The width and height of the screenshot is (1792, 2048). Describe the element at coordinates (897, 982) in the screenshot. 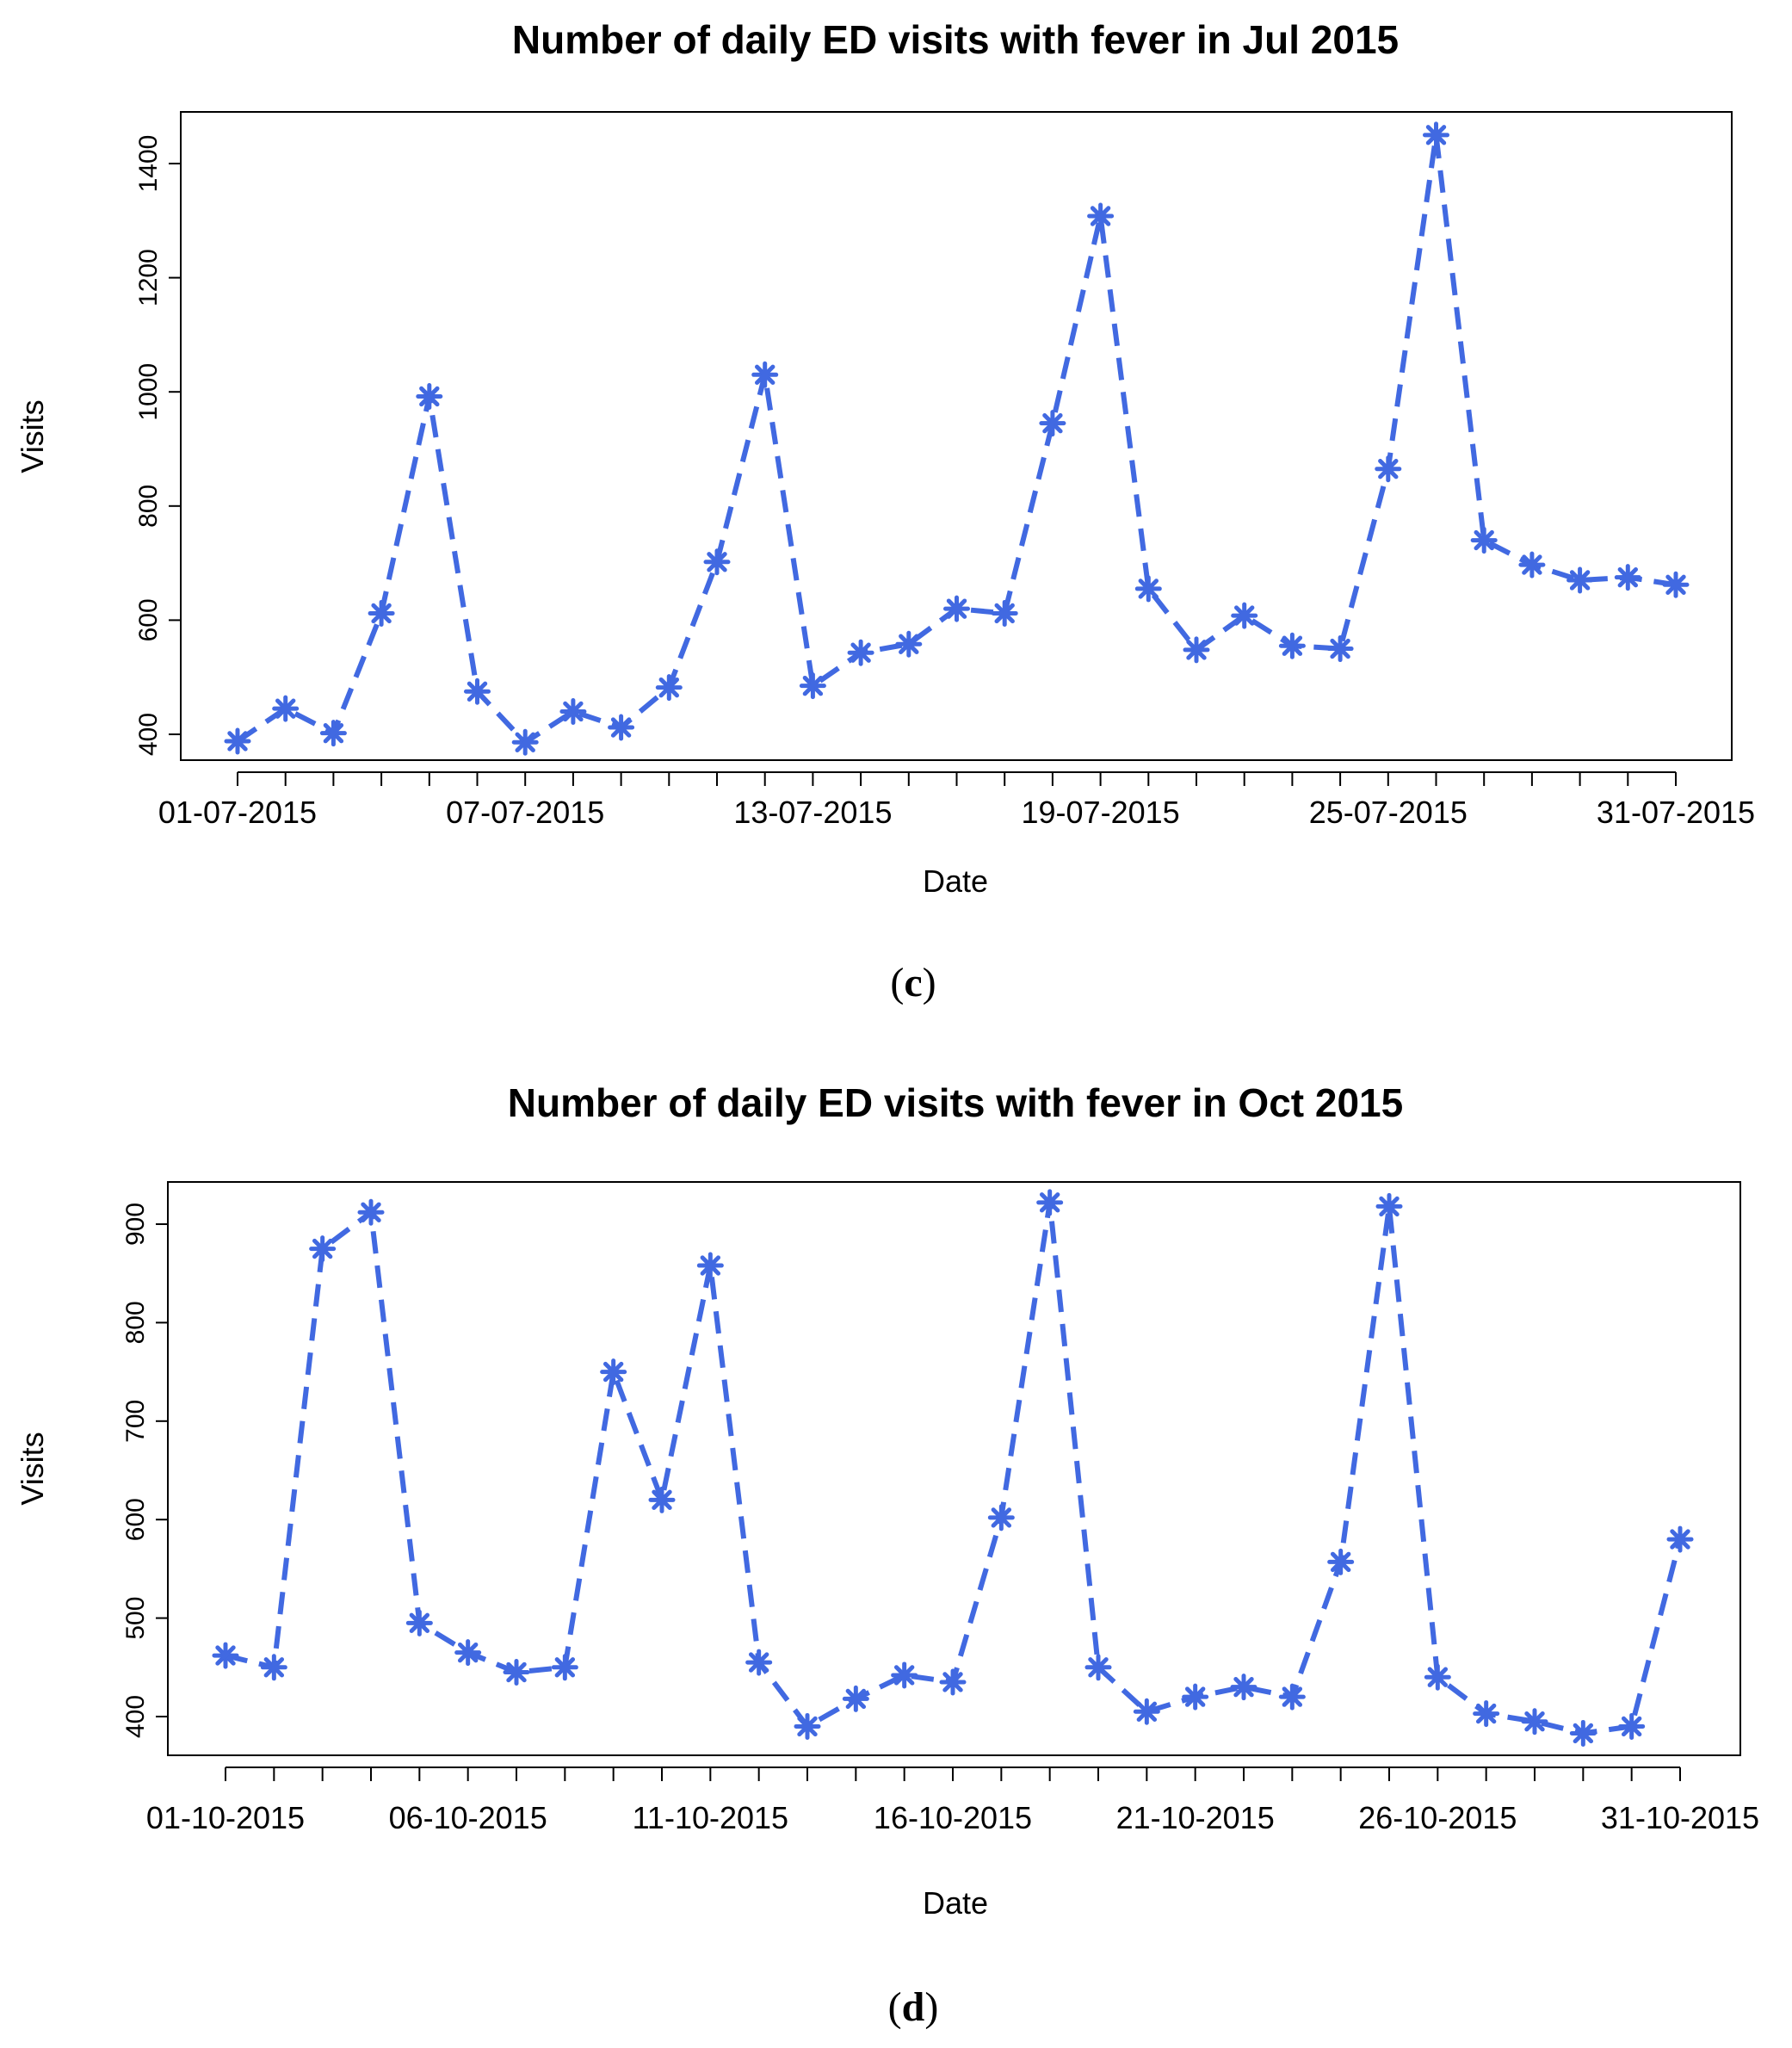

I see `caption-c-open: (` at that location.